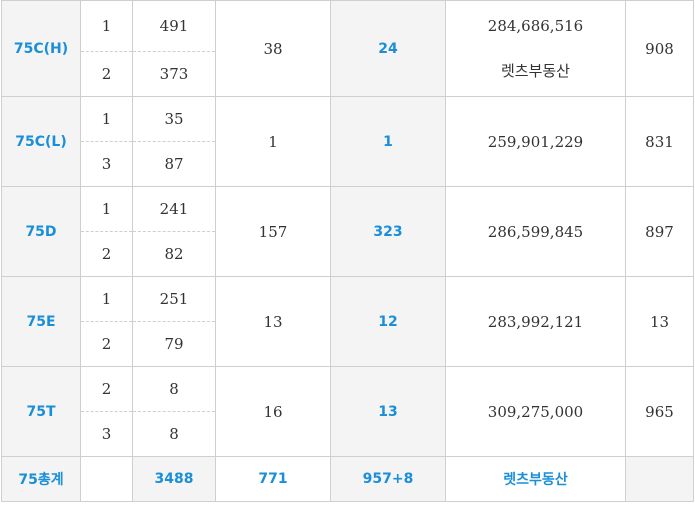 The image size is (695, 509). I want to click on last-value-cell: 13, so click(659, 321).